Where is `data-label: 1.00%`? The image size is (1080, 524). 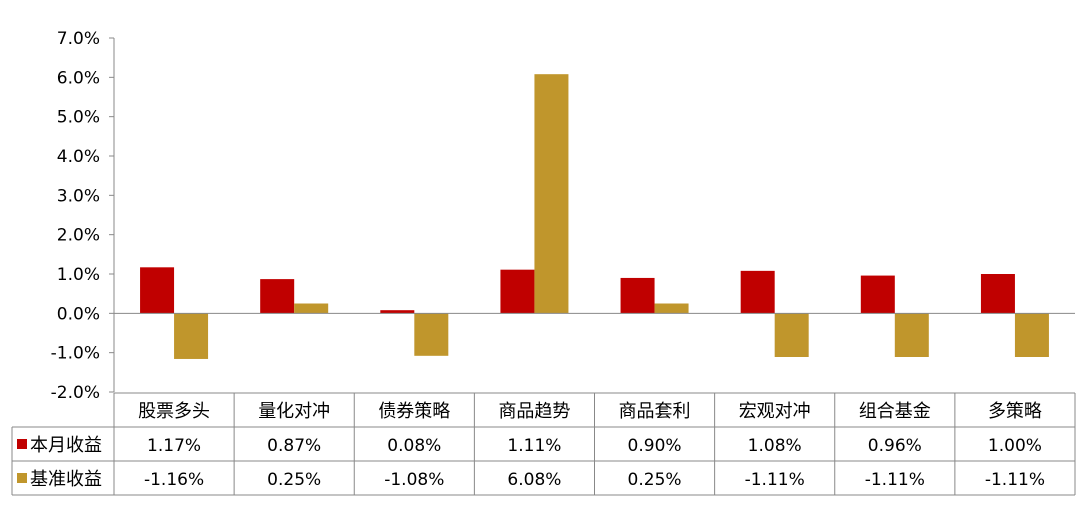 data-label: 1.00% is located at coordinates (1015, 446).